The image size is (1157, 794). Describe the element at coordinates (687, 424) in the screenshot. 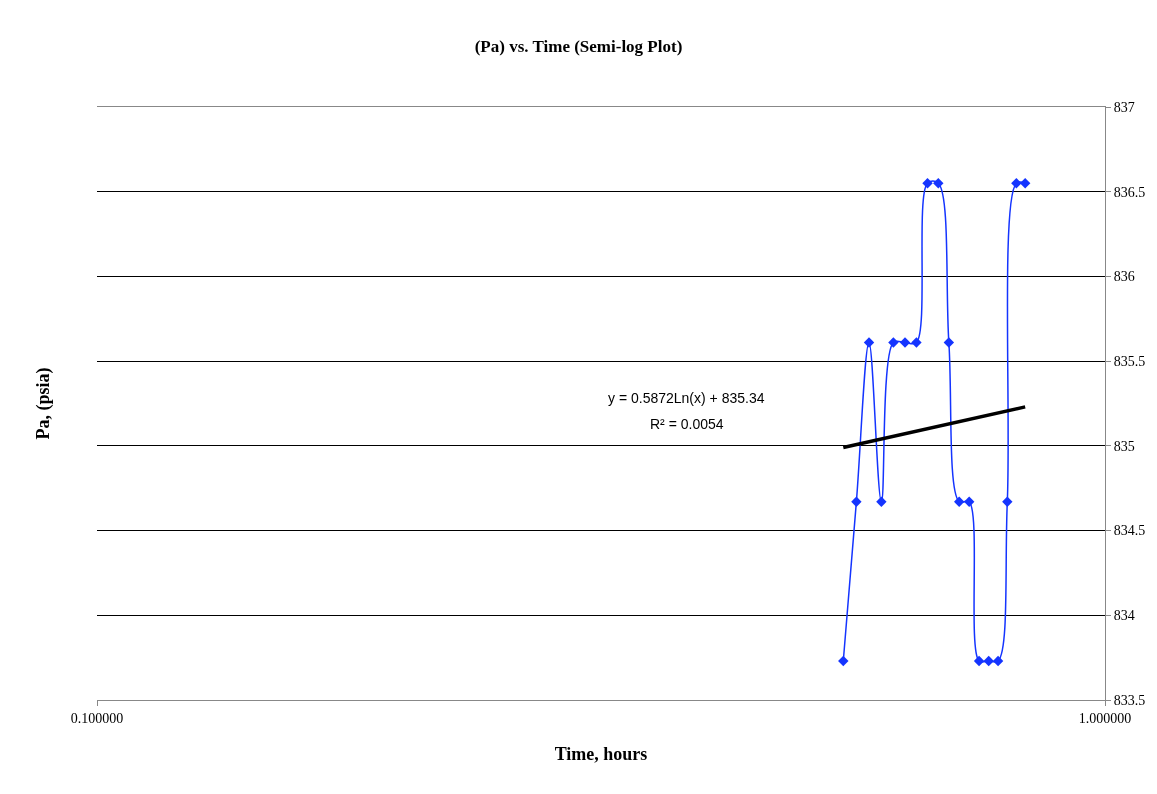

I see `annotation: R² = 0.0054` at that location.